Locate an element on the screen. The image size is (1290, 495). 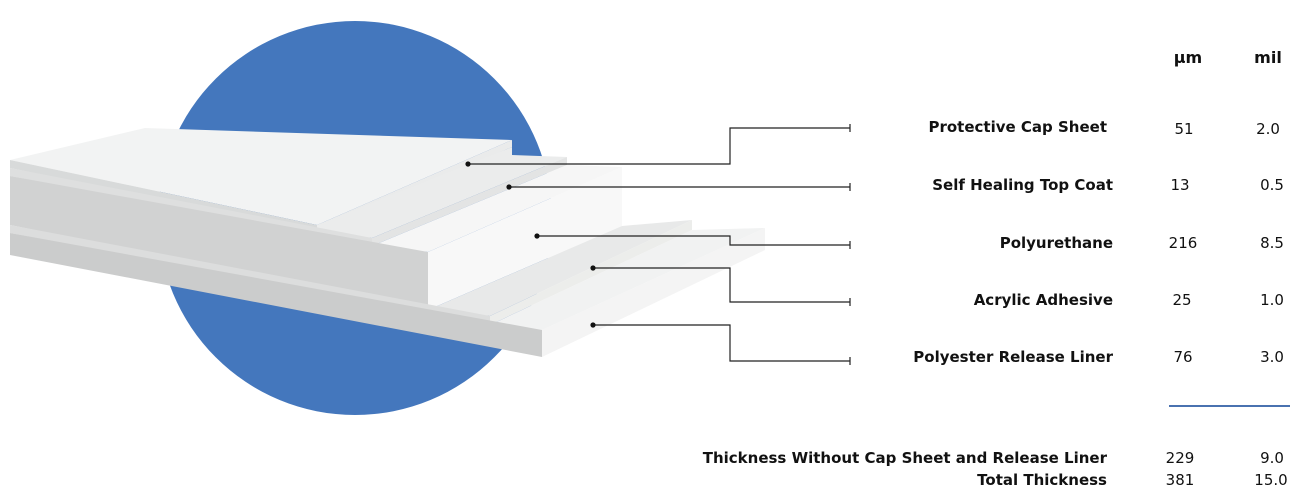
summary-divider is located at coordinates (1229, 406).